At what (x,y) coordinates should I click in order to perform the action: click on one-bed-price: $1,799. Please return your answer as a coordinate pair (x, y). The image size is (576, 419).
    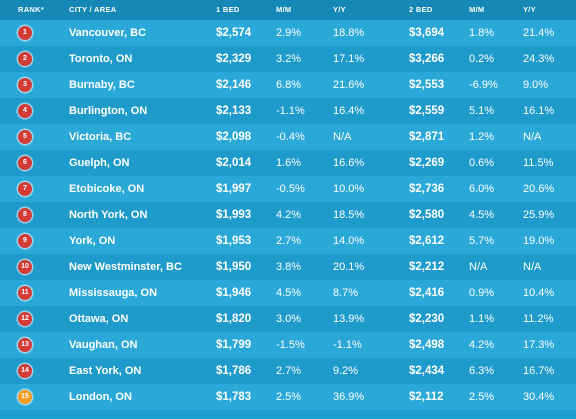
    Looking at the image, I should click on (234, 345).